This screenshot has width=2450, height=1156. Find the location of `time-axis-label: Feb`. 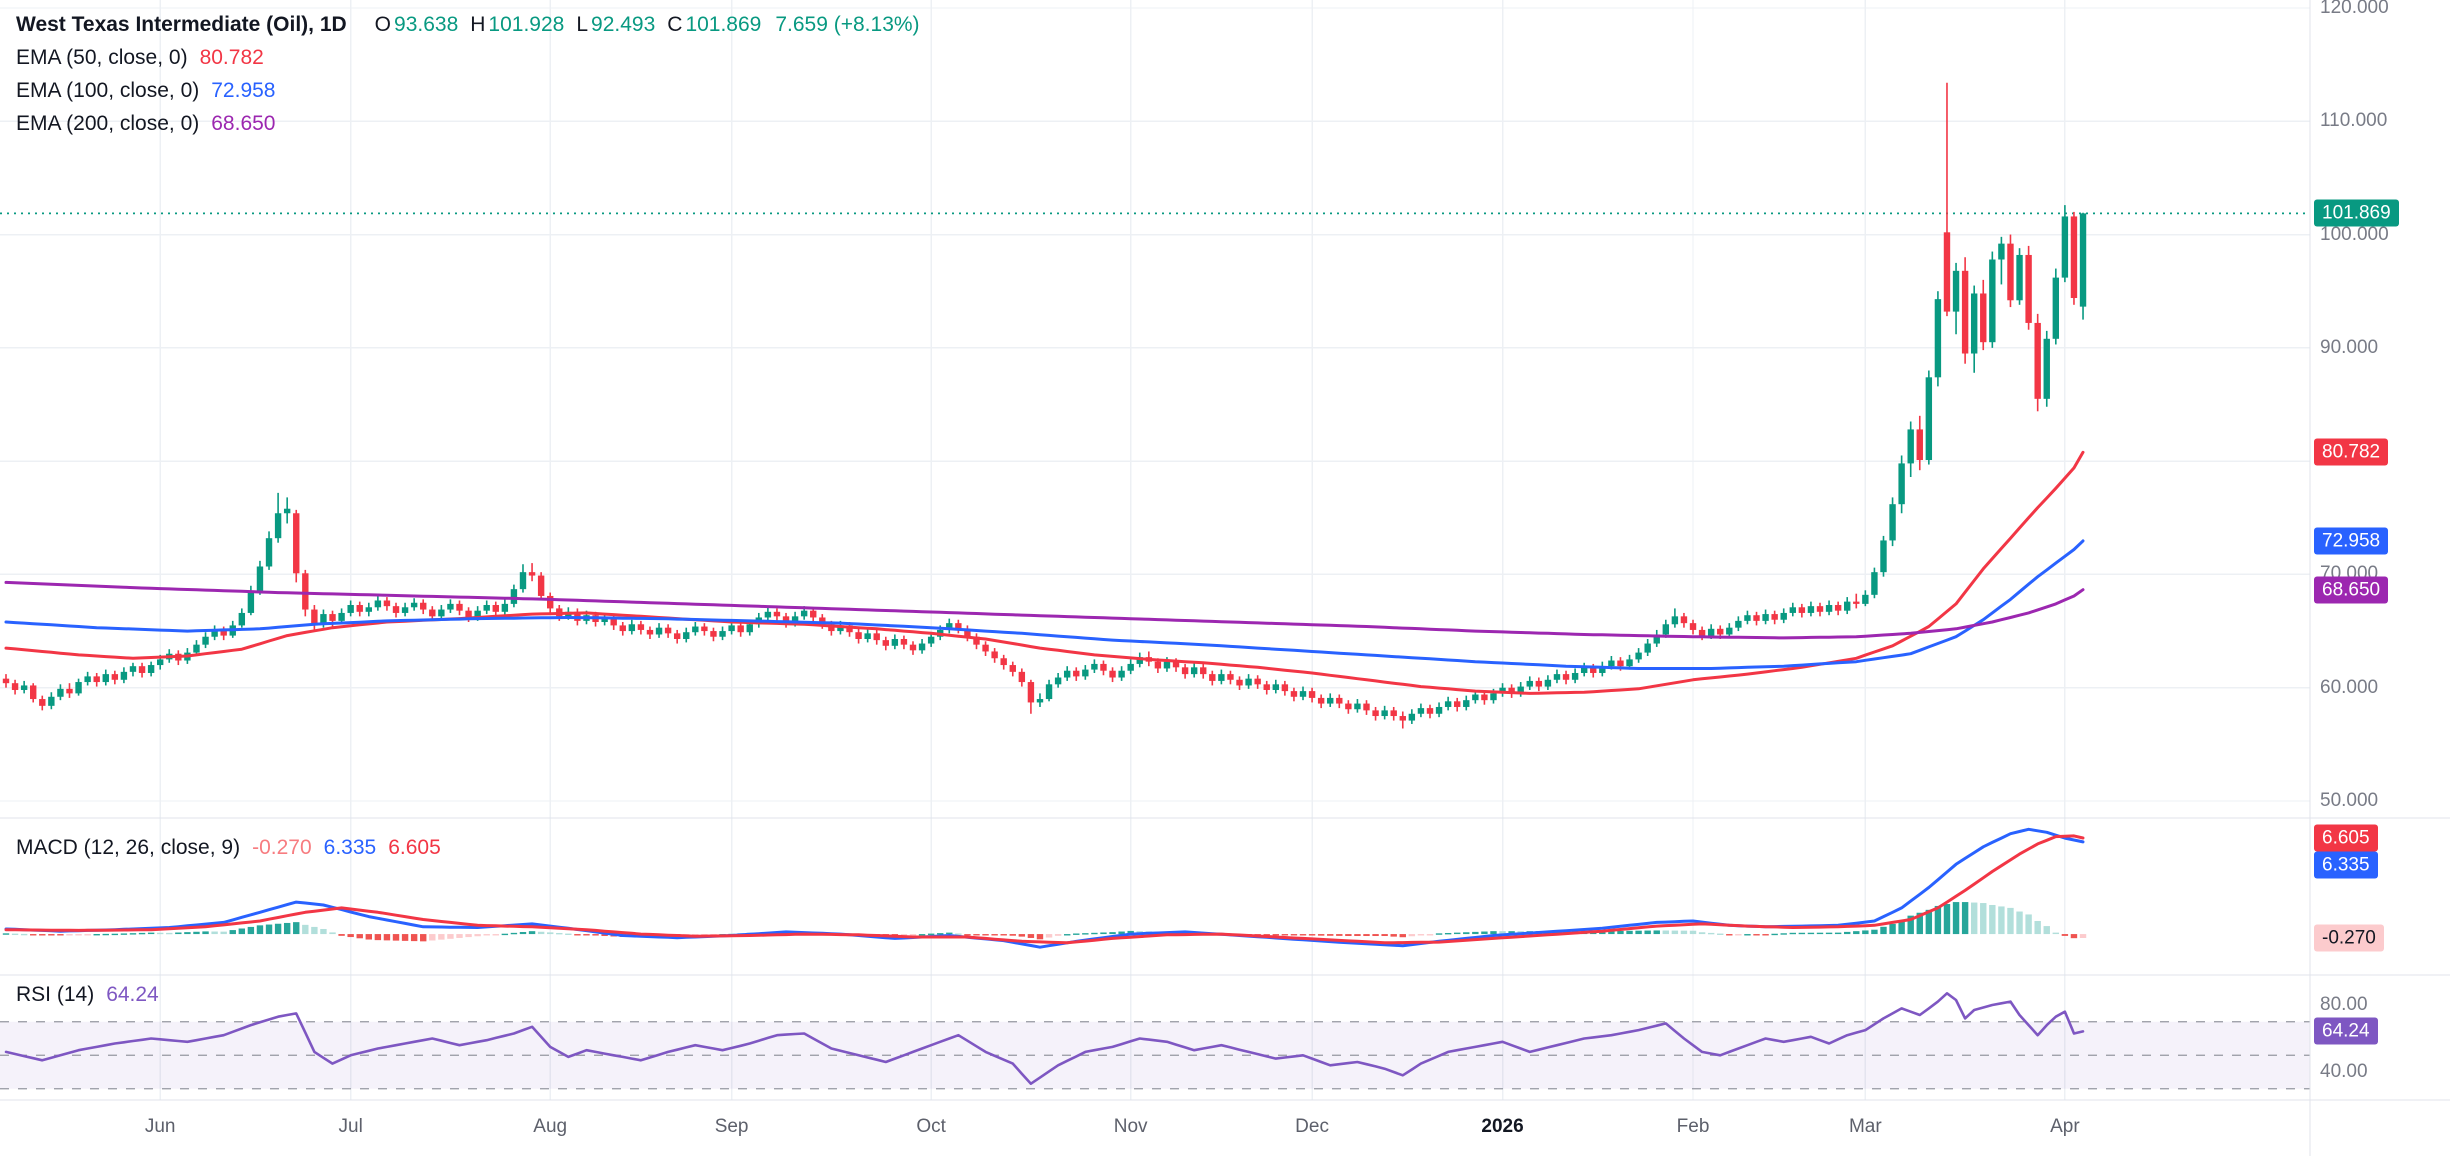

time-axis-label: Feb is located at coordinates (1693, 1126).